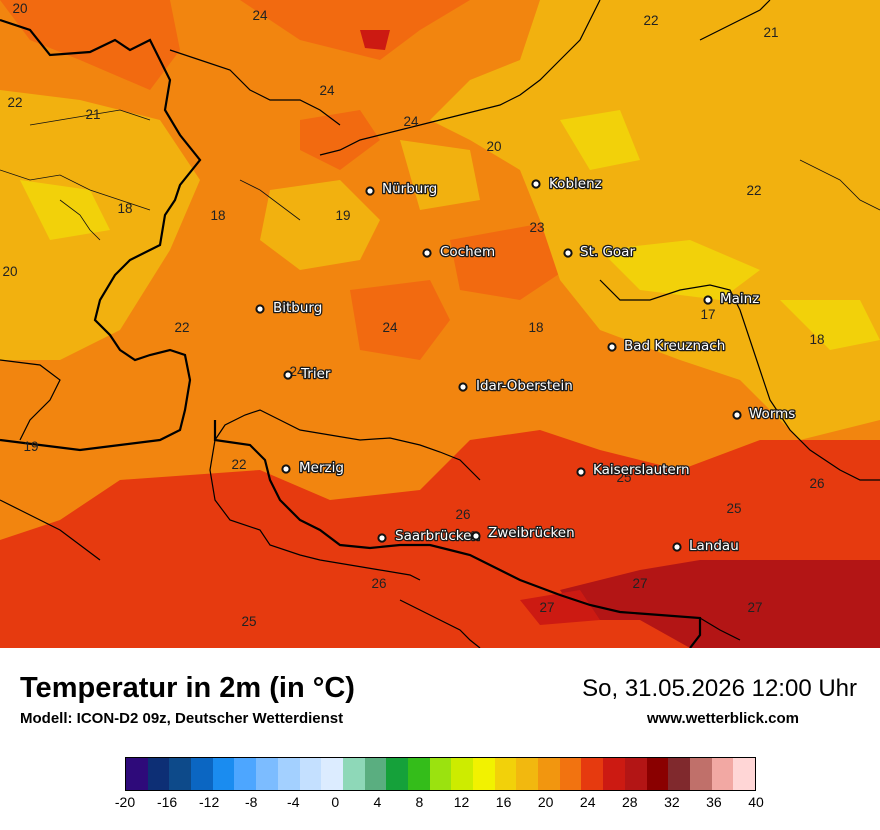 The width and height of the screenshot is (880, 830). Describe the element at coordinates (289, 308) in the screenshot. I see `city-bitburg: Bitburg` at that location.